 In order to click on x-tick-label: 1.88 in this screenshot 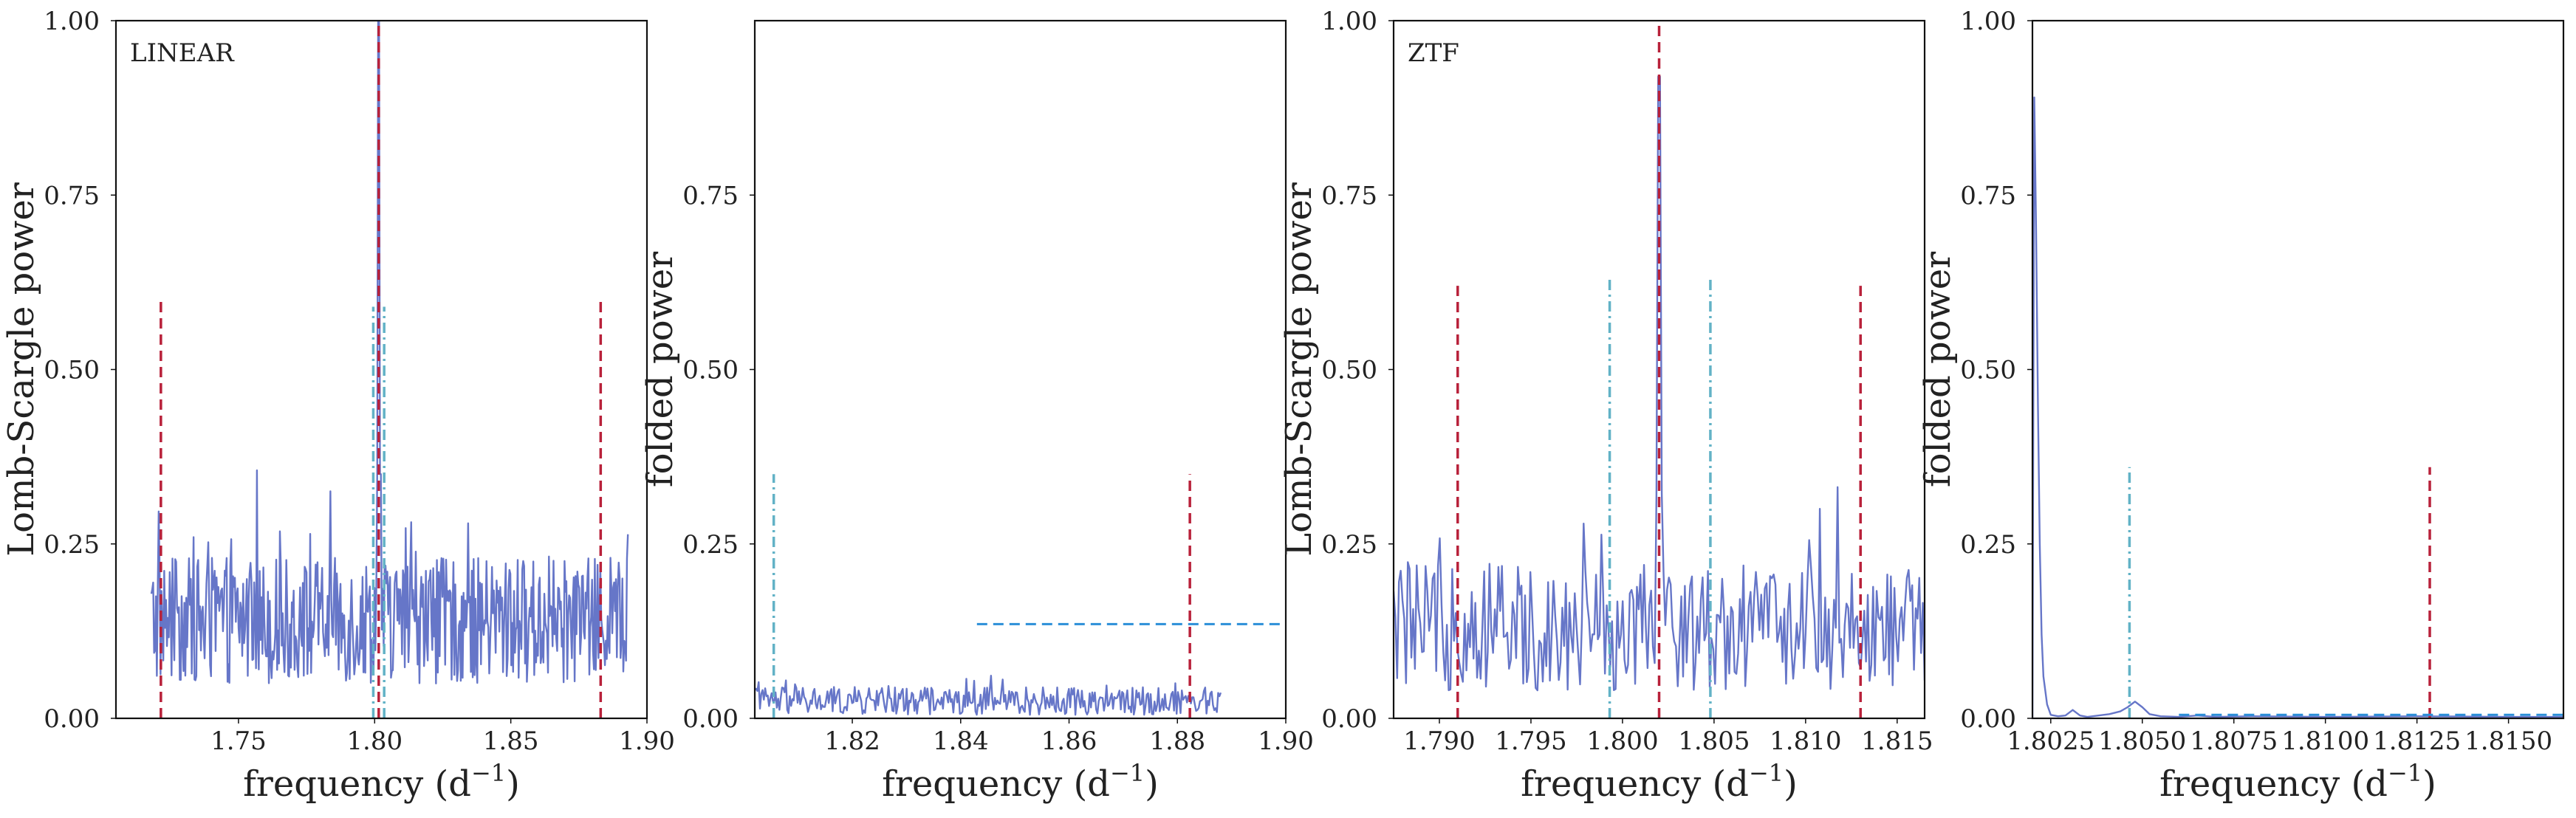, I will do `click(1177, 741)`.